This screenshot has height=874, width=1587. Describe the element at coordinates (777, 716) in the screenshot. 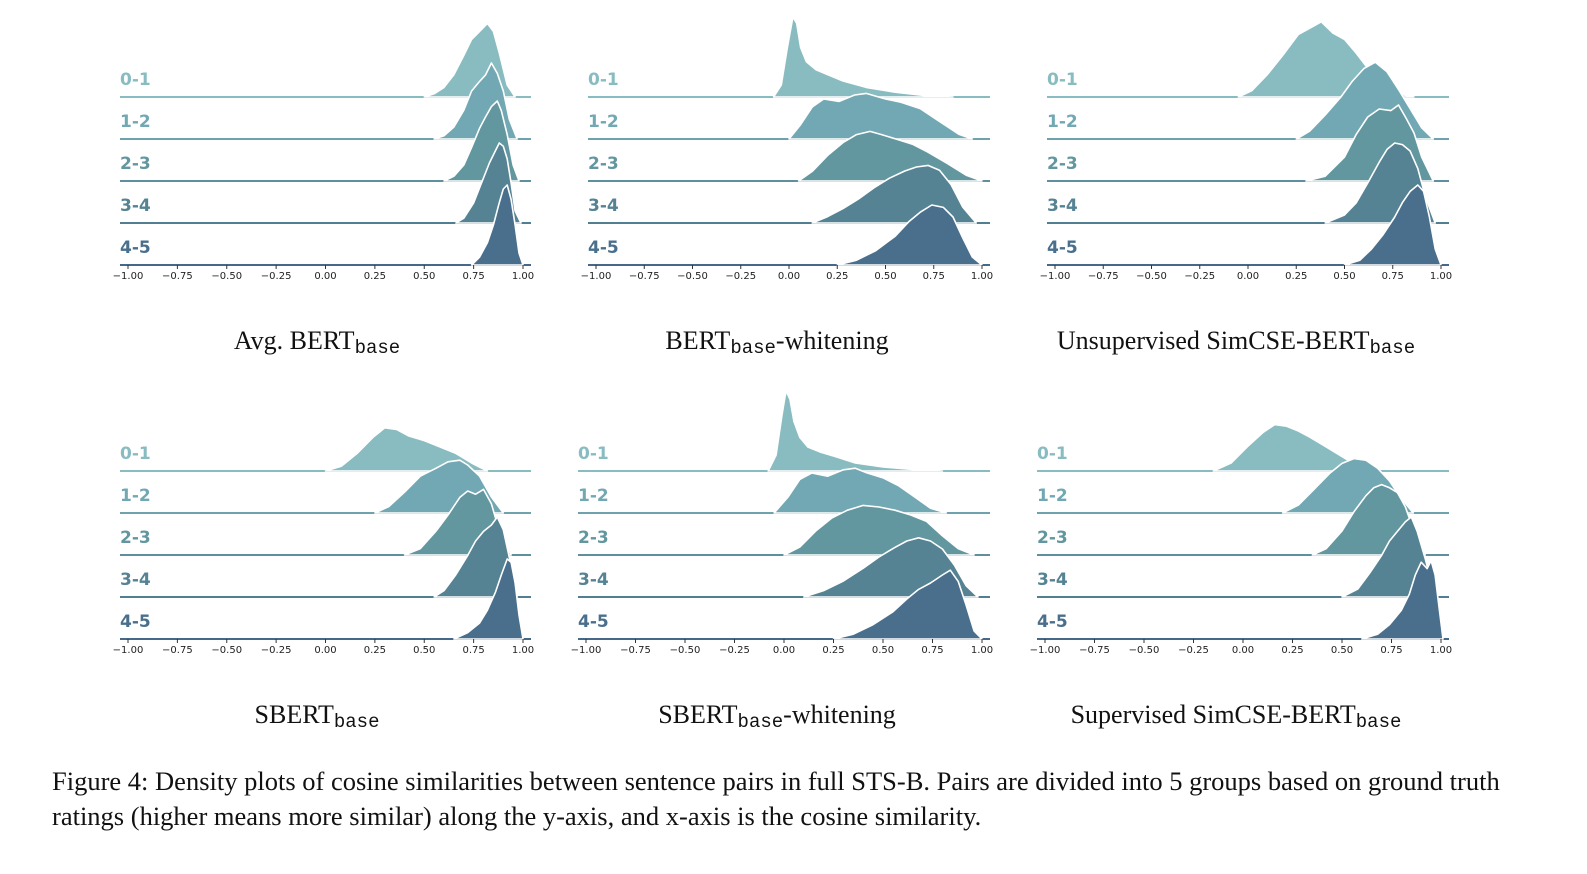

I see `panel-title-4: SBERTbase-whitening` at that location.